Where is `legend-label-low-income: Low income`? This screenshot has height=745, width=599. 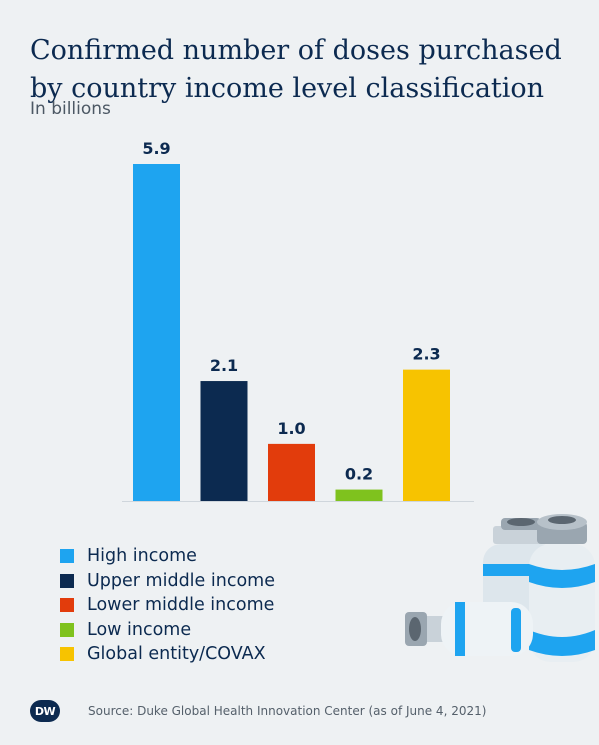 legend-label-low-income: Low income is located at coordinates (139, 629).